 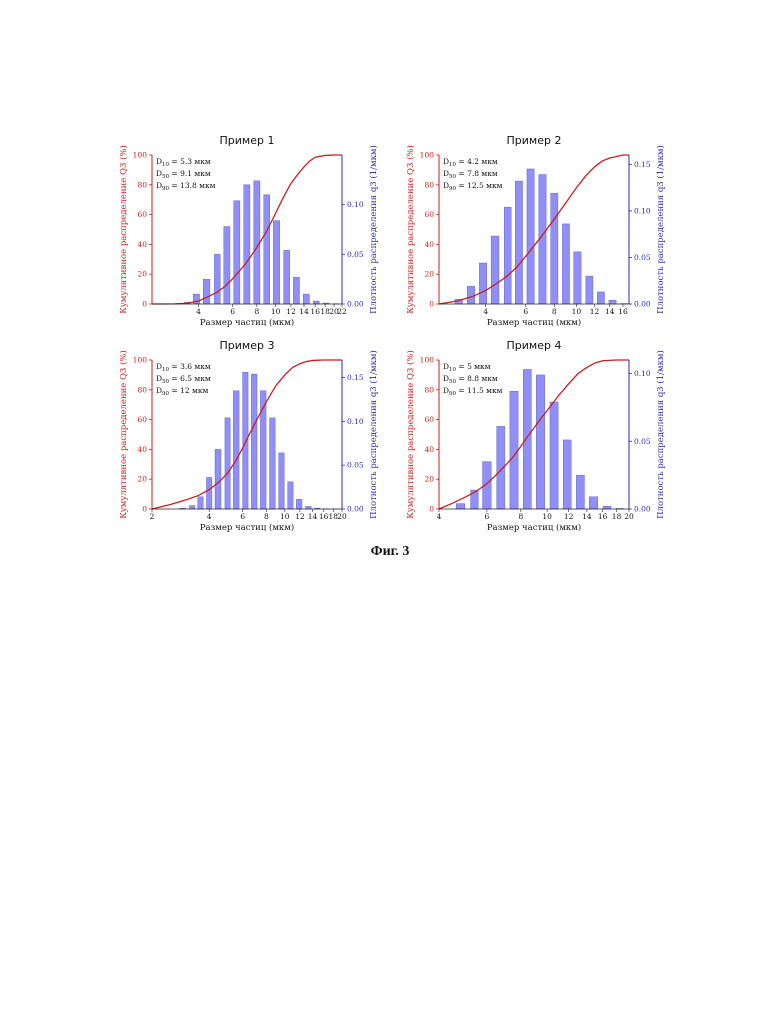 What do you see at coordinates (520, 516) in the screenshot?
I see `x-tick-label: 8` at bounding box center [520, 516].